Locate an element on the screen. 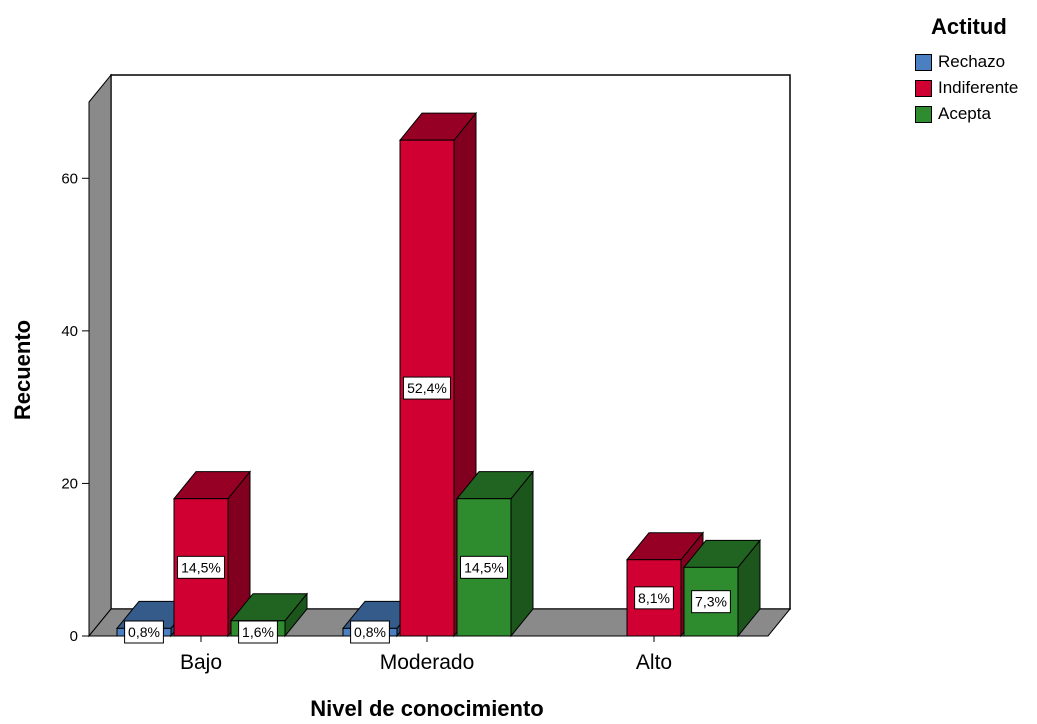 Image resolution: width=1037 pixels, height=724 pixels. legend-item-rechazo: Rechazo is located at coordinates (974, 62).